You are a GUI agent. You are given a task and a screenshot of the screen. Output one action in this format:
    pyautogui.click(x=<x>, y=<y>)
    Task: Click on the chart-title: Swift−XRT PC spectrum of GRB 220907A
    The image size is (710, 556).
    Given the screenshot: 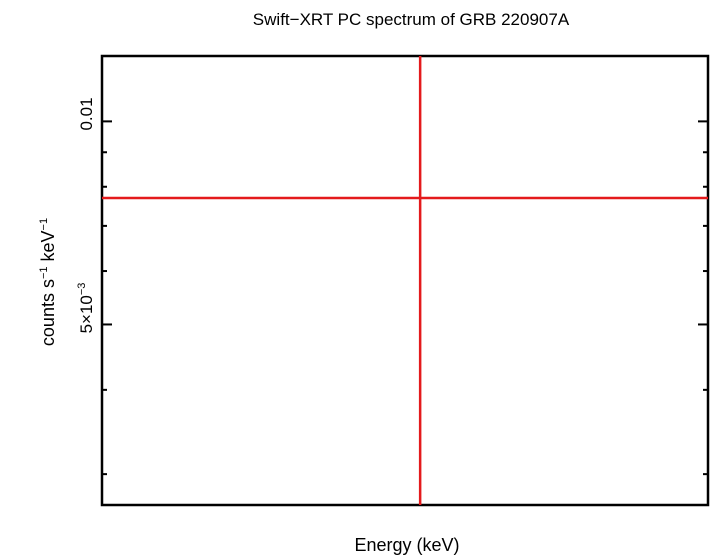 What is the action you would take?
    pyautogui.click(x=411, y=19)
    